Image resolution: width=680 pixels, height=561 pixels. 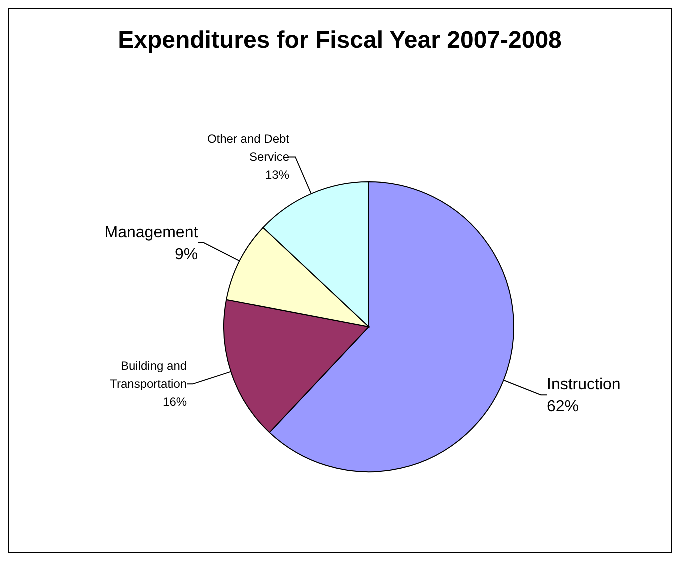 What do you see at coordinates (277, 175) in the screenshot?
I see `data-label: 13%` at bounding box center [277, 175].